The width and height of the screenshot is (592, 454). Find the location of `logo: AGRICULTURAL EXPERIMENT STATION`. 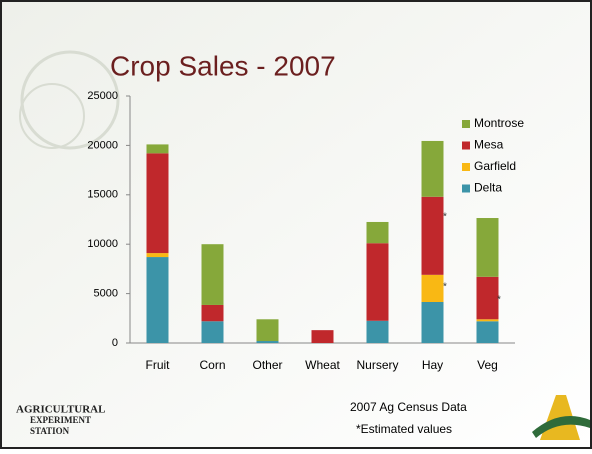

logo: AGRICULTURAL EXPERIMENT STATION is located at coordinates (60, 420).